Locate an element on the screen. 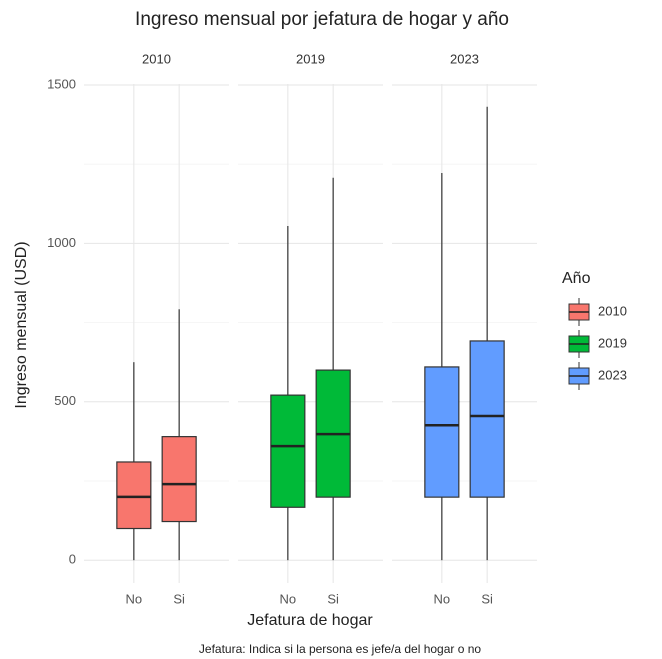 The image size is (662, 659). y-tick-label: 1500 is located at coordinates (61, 83).